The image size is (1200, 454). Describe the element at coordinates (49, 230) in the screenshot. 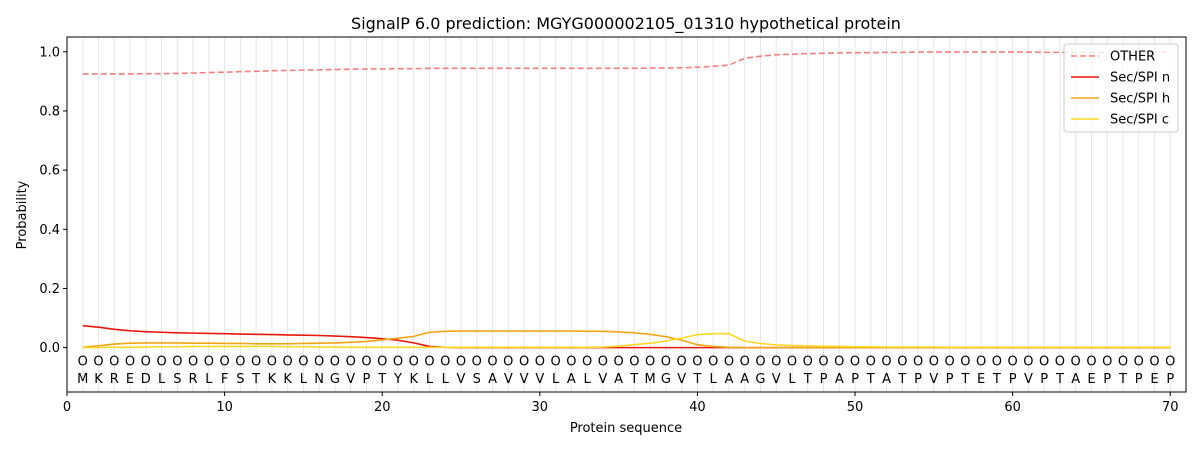

I see `y-tick-label: 0.4` at that location.